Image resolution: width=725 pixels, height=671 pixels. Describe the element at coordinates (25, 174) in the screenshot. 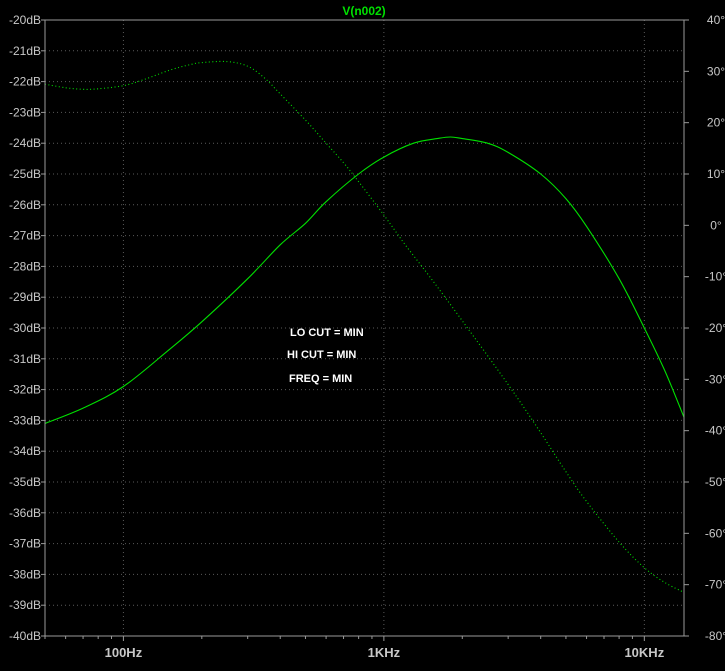

I see `y-left-tick-label: -25dB` at that location.